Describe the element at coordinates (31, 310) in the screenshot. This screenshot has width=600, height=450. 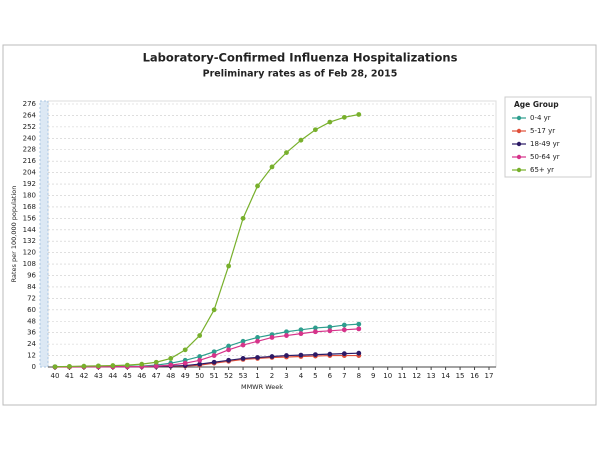
I see `y-tick-label: 60` at that location.